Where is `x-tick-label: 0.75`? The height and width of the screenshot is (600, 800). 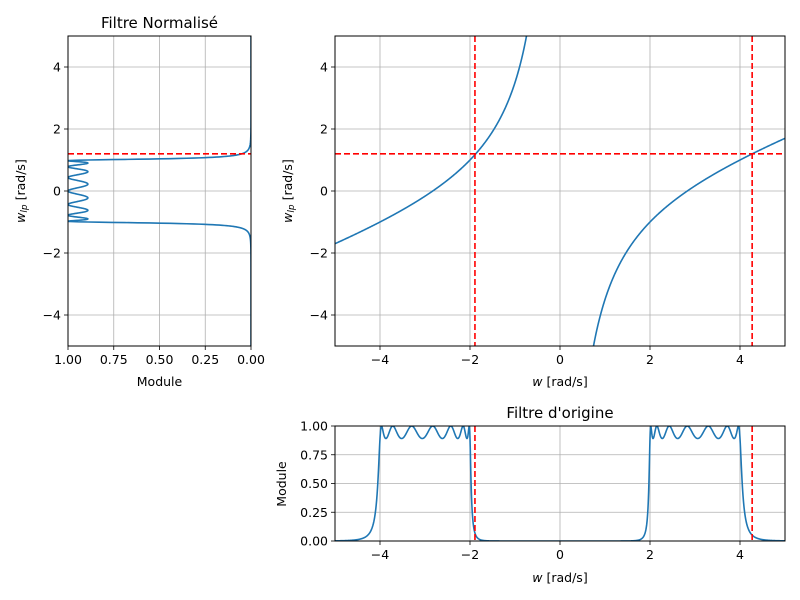 x-tick-label: 0.75 is located at coordinates (114, 359).